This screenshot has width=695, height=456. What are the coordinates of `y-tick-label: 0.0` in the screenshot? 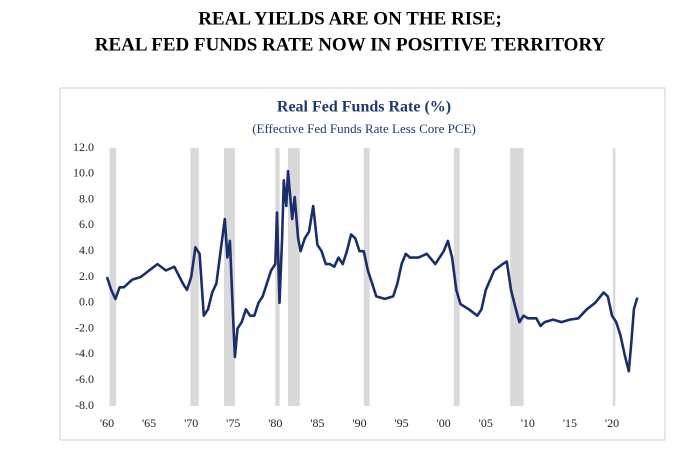 It's located at (86, 302).